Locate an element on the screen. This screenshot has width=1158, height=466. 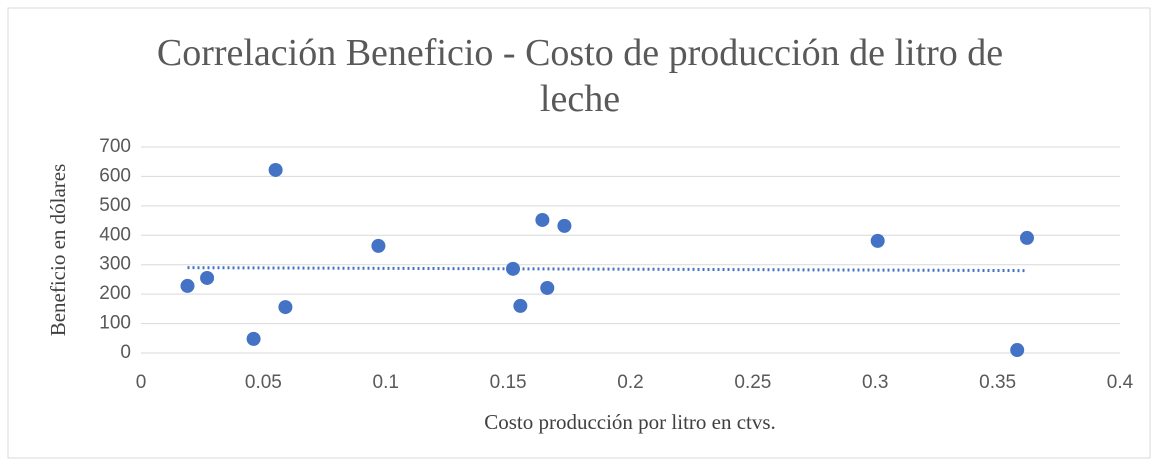
y-tick-label: 100 is located at coordinates (115, 323).